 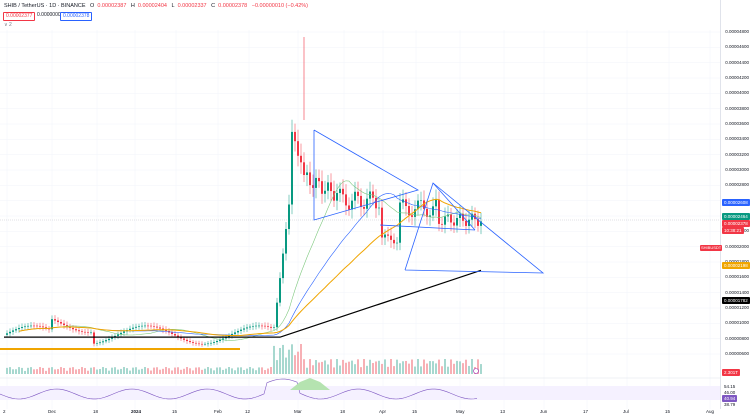 What do you see at coordinates (710, 411) in the screenshot?
I see `time-axis-label: Aug` at bounding box center [710, 411].